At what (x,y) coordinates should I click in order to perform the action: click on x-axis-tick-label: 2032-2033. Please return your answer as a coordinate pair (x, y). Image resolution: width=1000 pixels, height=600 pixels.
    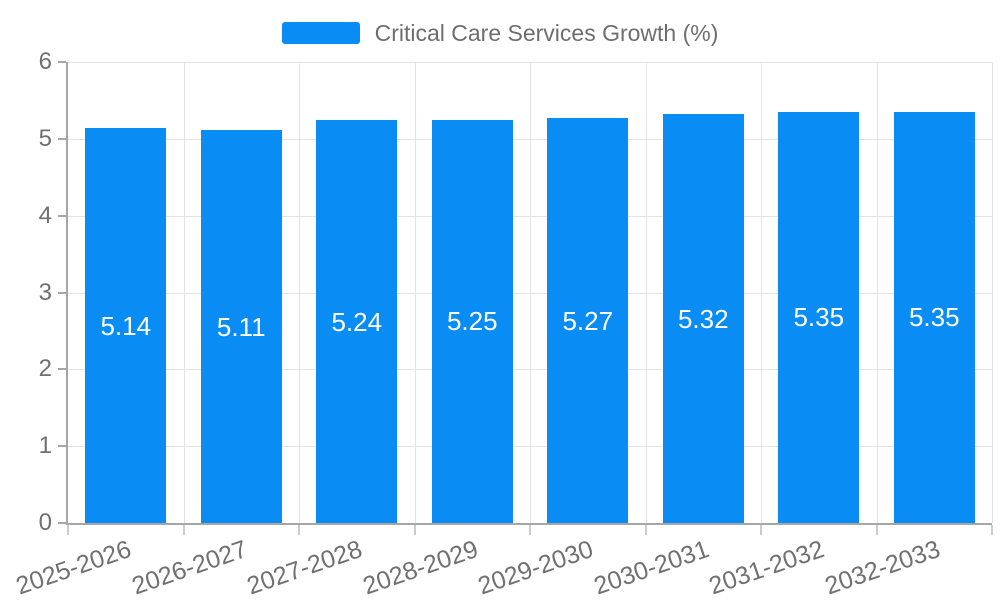
    Looking at the image, I should click on (882, 567).